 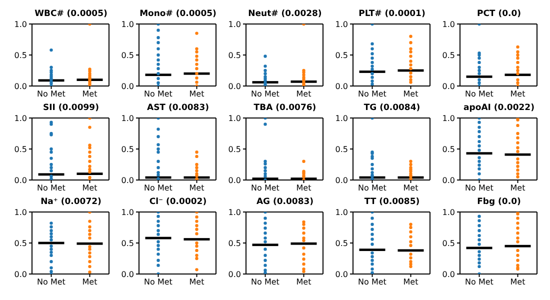 I want to click on chart-title: Cl⁻ (0.0002), so click(x=178, y=202).